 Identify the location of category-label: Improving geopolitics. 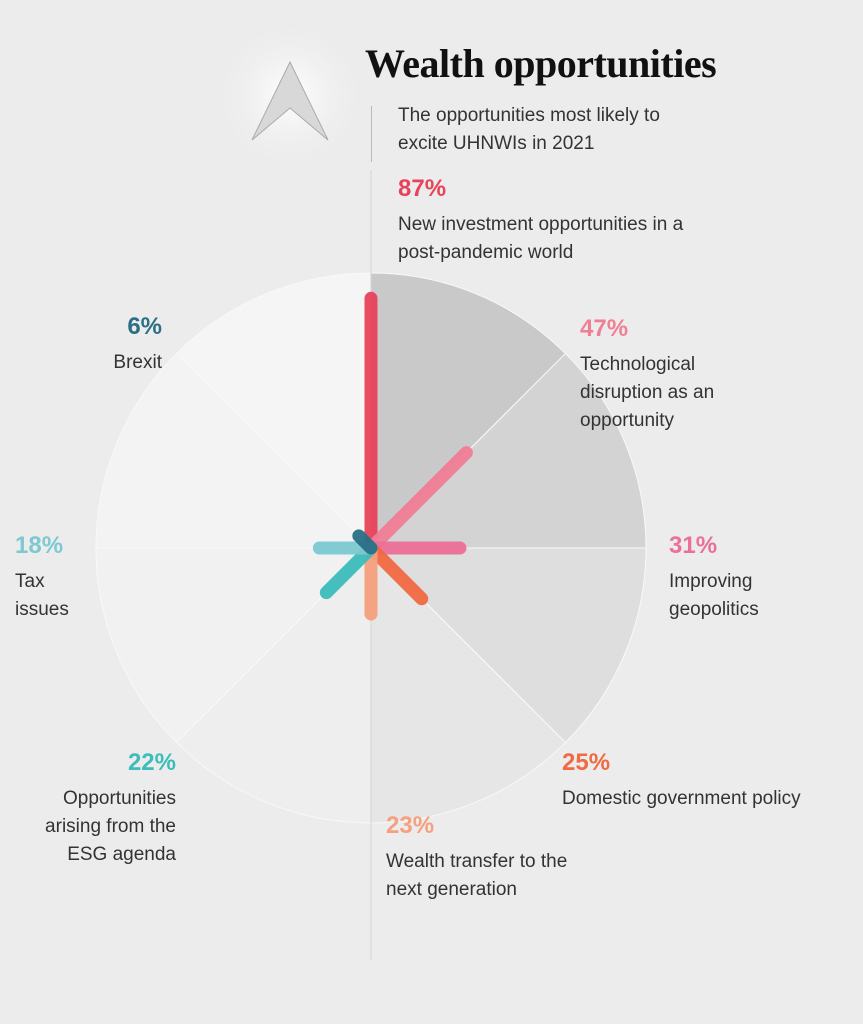
(714, 595).